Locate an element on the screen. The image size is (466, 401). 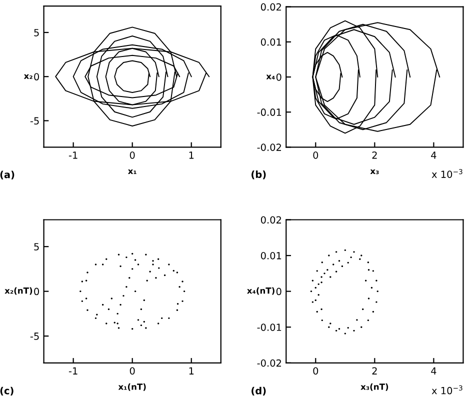
x-axis-title: x₁ is located at coordinates (132, 171).